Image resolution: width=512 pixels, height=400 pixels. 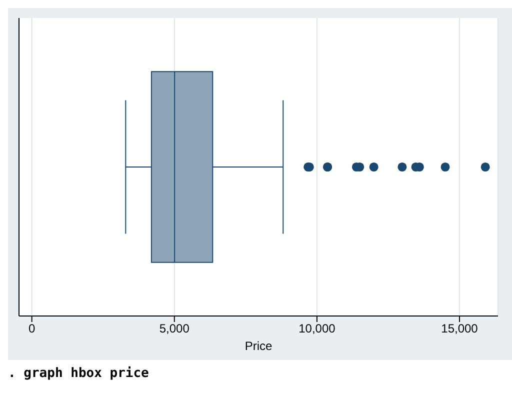 I want to click on x-tick-label: 15,000, so click(x=459, y=329).